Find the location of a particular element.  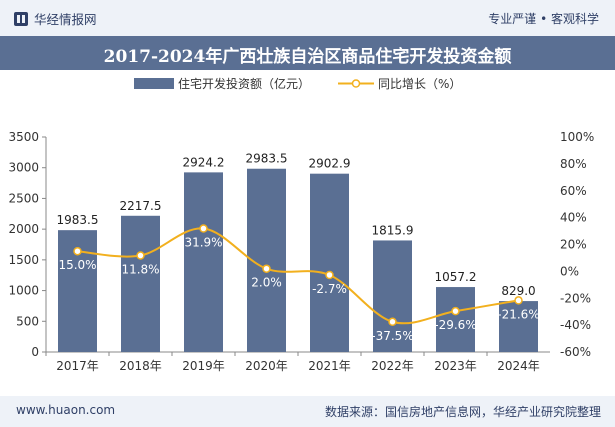

bar-value-label: 2902.9 is located at coordinates (330, 164).